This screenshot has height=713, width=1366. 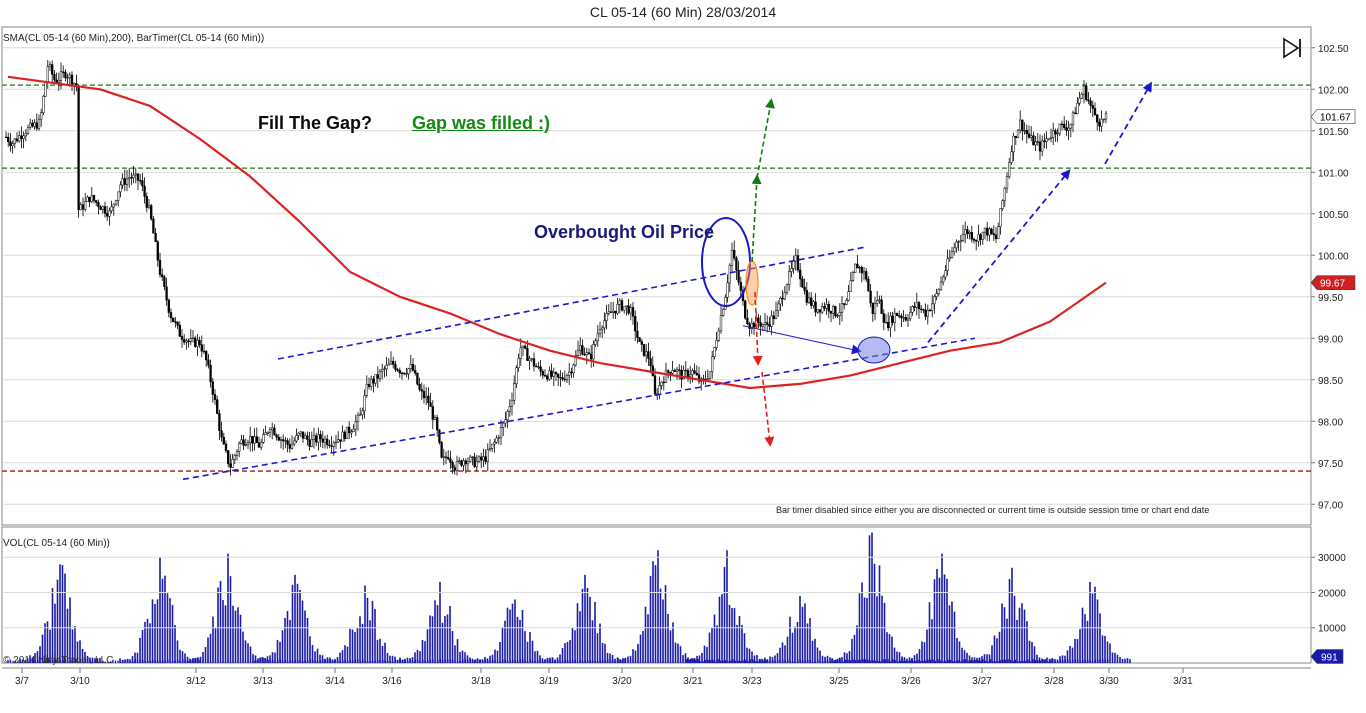 I want to click on green-arrow, so click(x=756, y=218).